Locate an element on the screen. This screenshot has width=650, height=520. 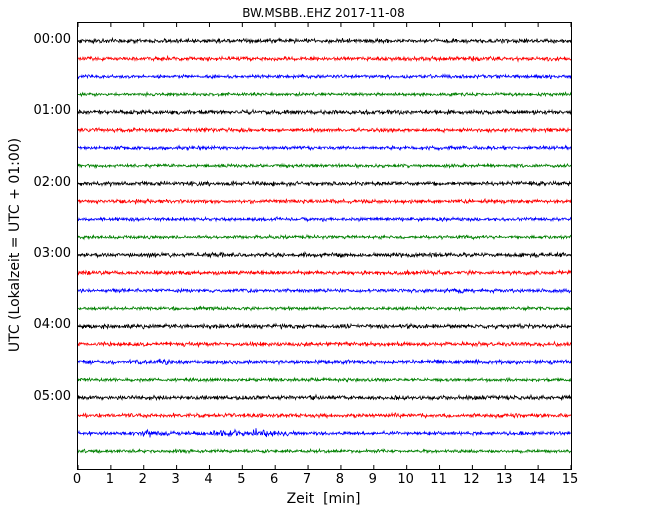
x-tick-label: 2 is located at coordinates (142, 479).